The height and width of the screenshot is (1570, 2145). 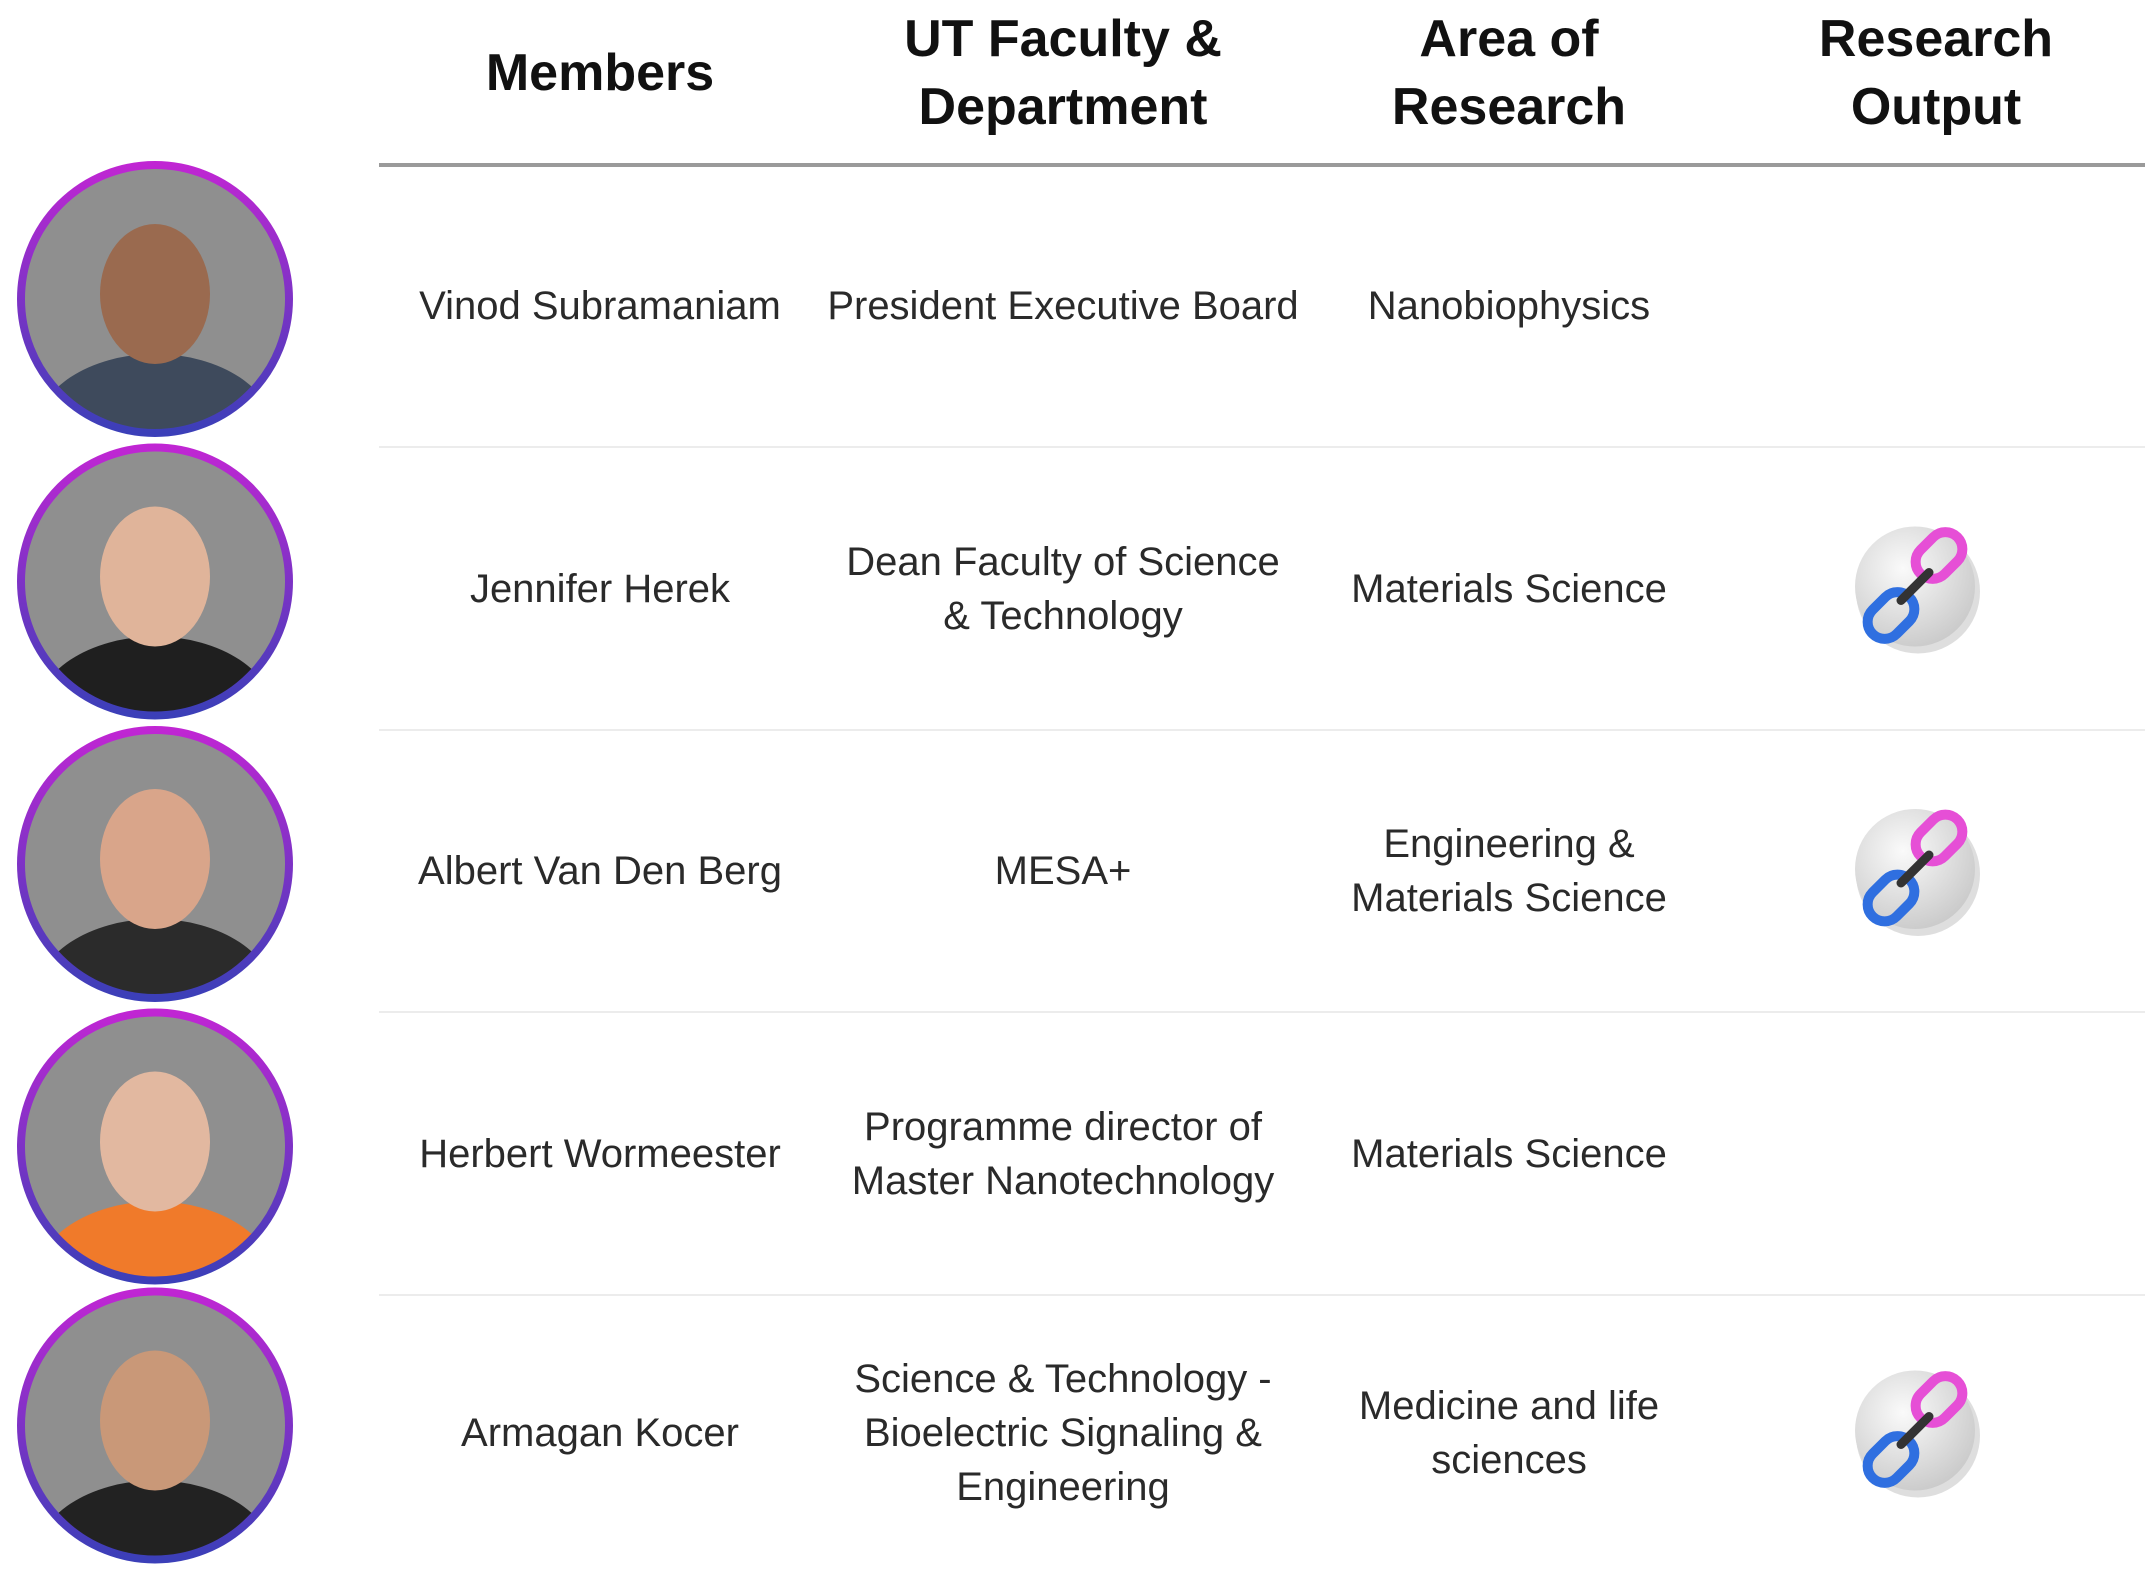 I want to click on faculty: MESA+, so click(x=1063, y=871).